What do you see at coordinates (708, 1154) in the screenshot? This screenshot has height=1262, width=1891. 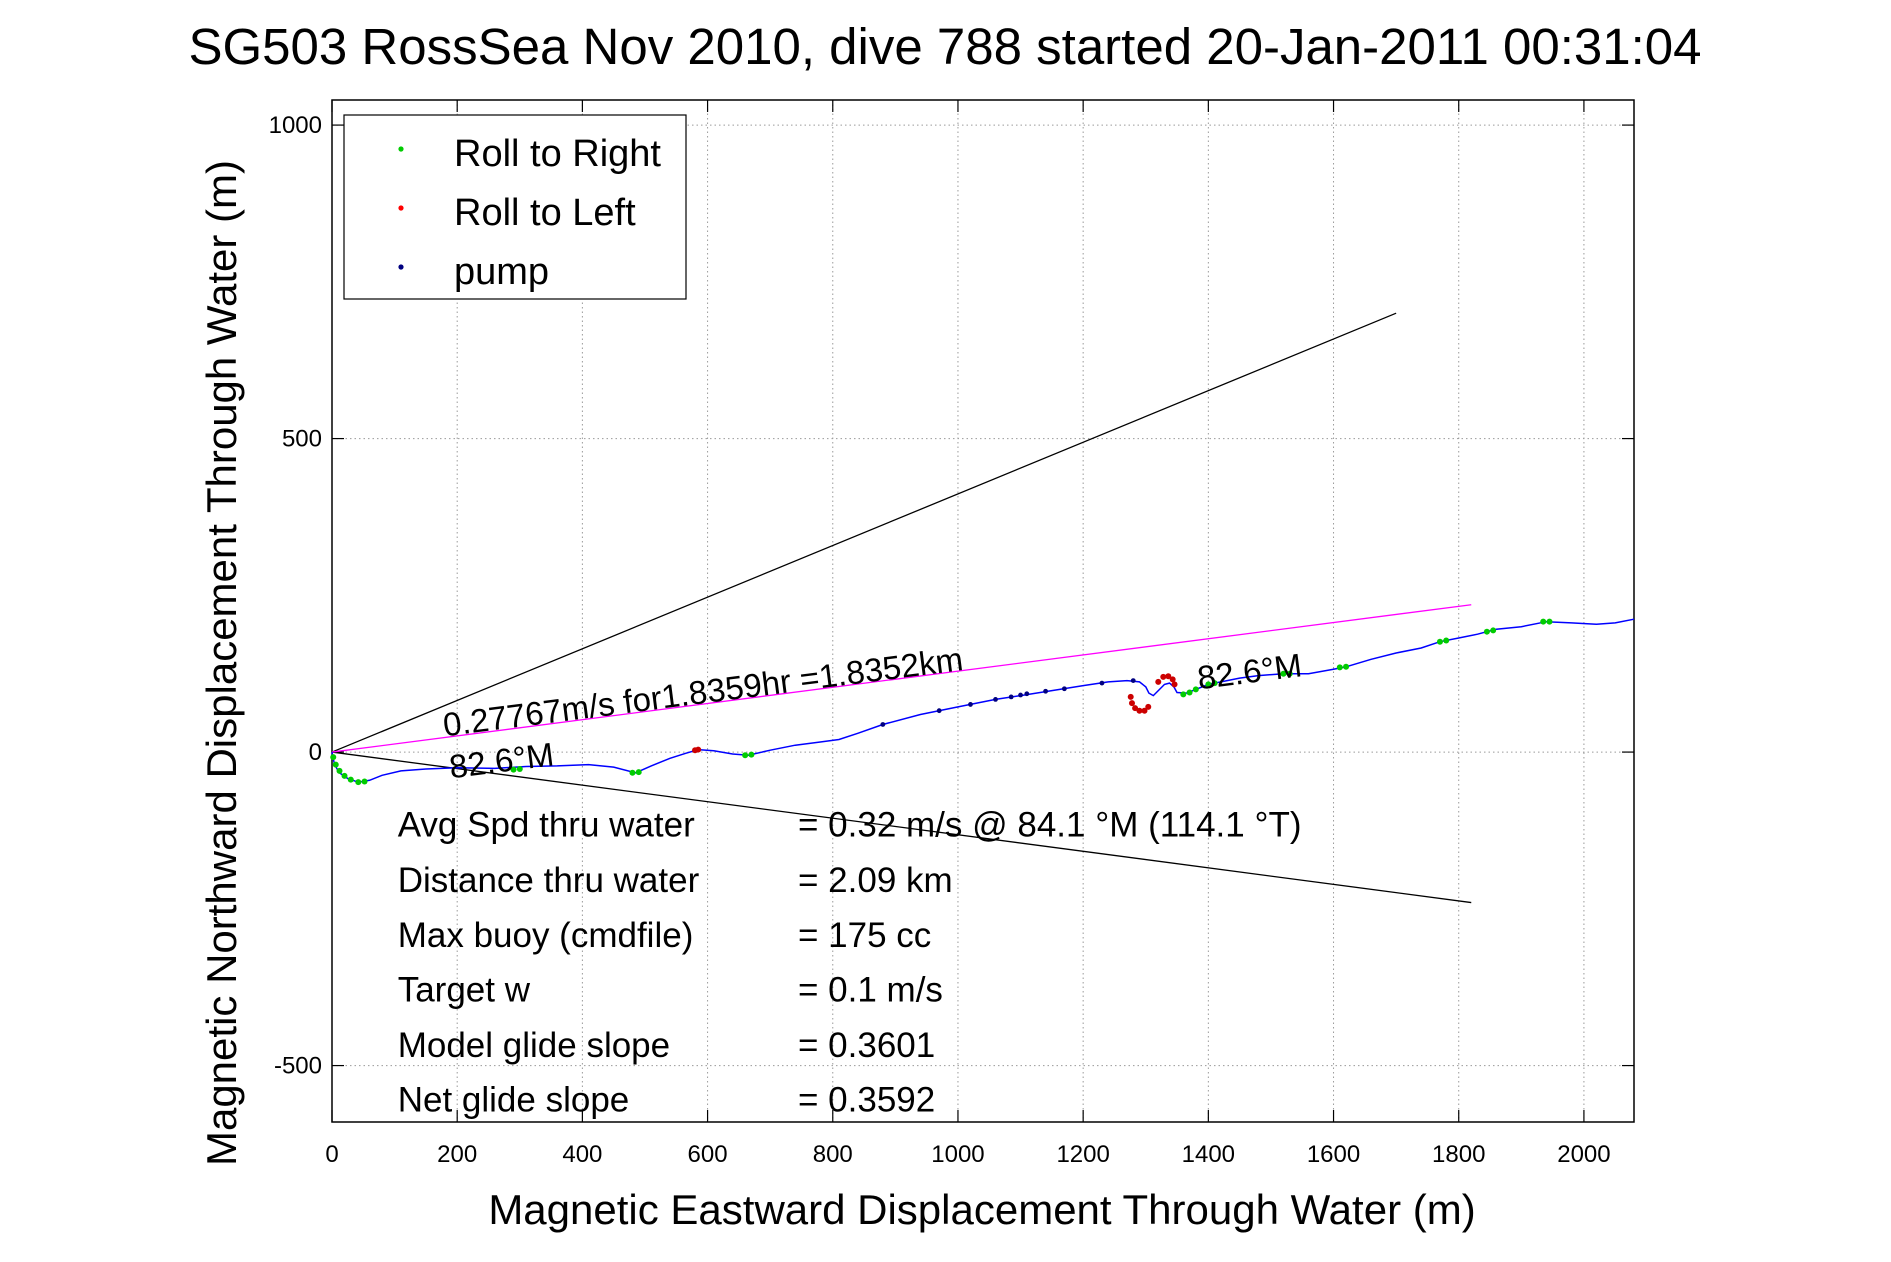 I see `x-tick-label: 600` at bounding box center [708, 1154].